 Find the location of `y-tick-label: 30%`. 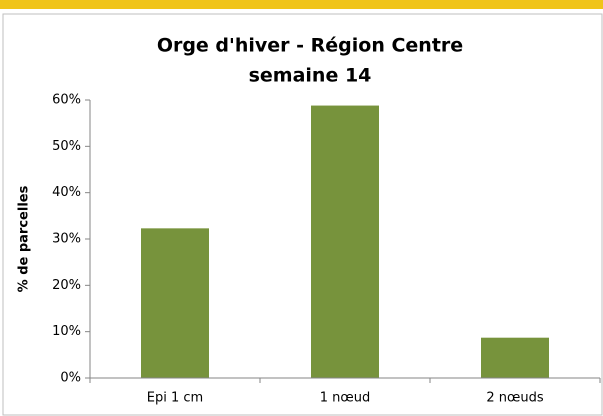

y-tick-label: 30% is located at coordinates (66, 239).